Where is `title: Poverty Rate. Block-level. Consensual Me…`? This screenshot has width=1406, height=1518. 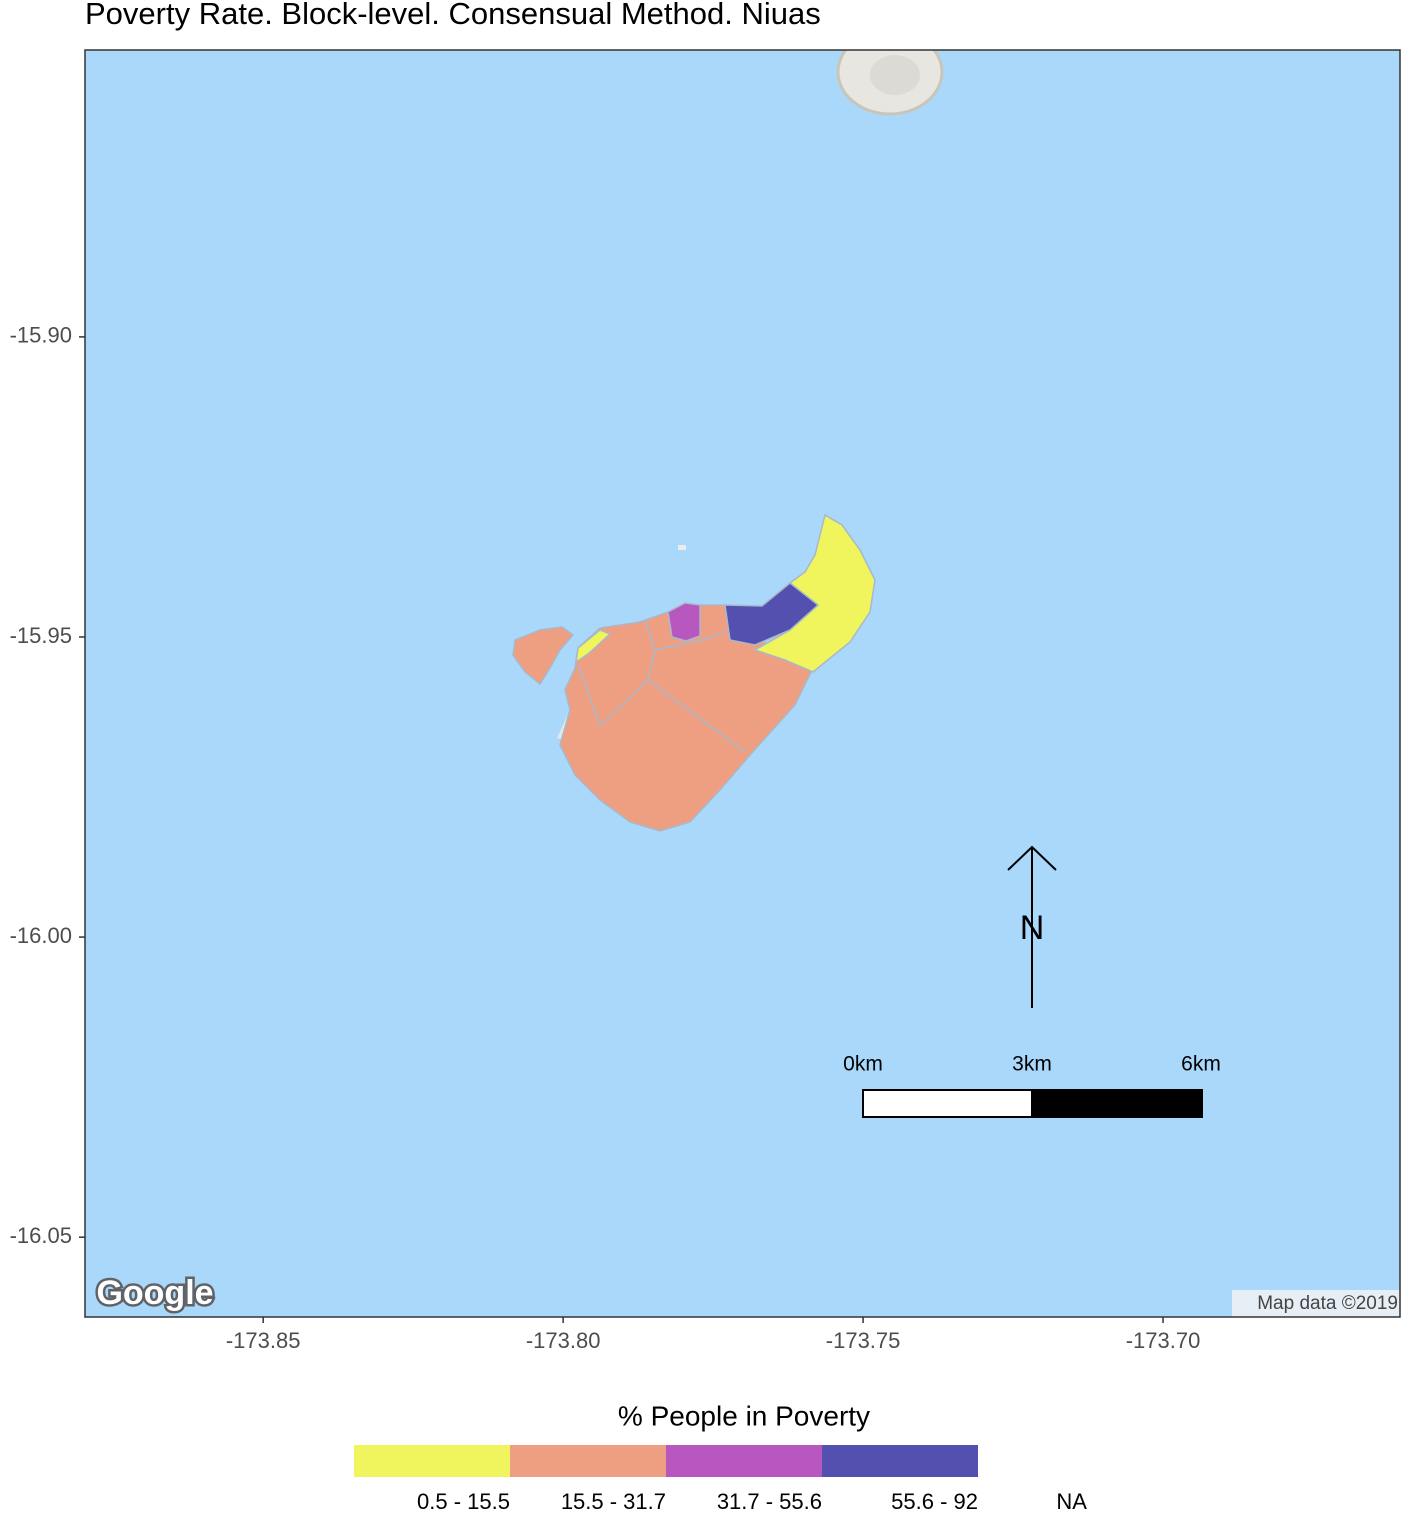 title: Poverty Rate. Block-level. Consensual Me… is located at coordinates (453, 15).